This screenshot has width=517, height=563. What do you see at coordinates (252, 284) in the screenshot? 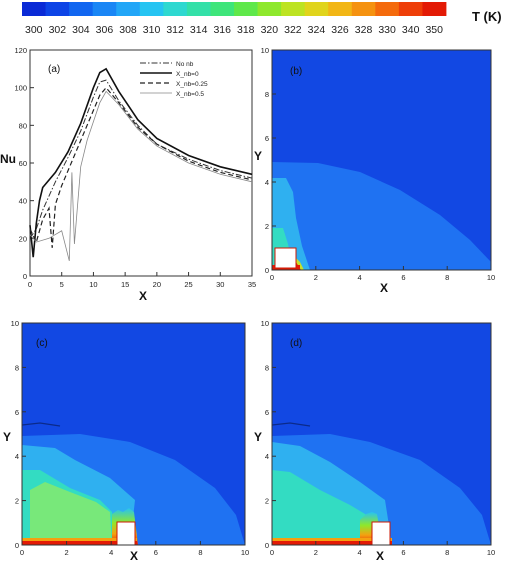
I see `x-tick-label: 35` at bounding box center [252, 284].